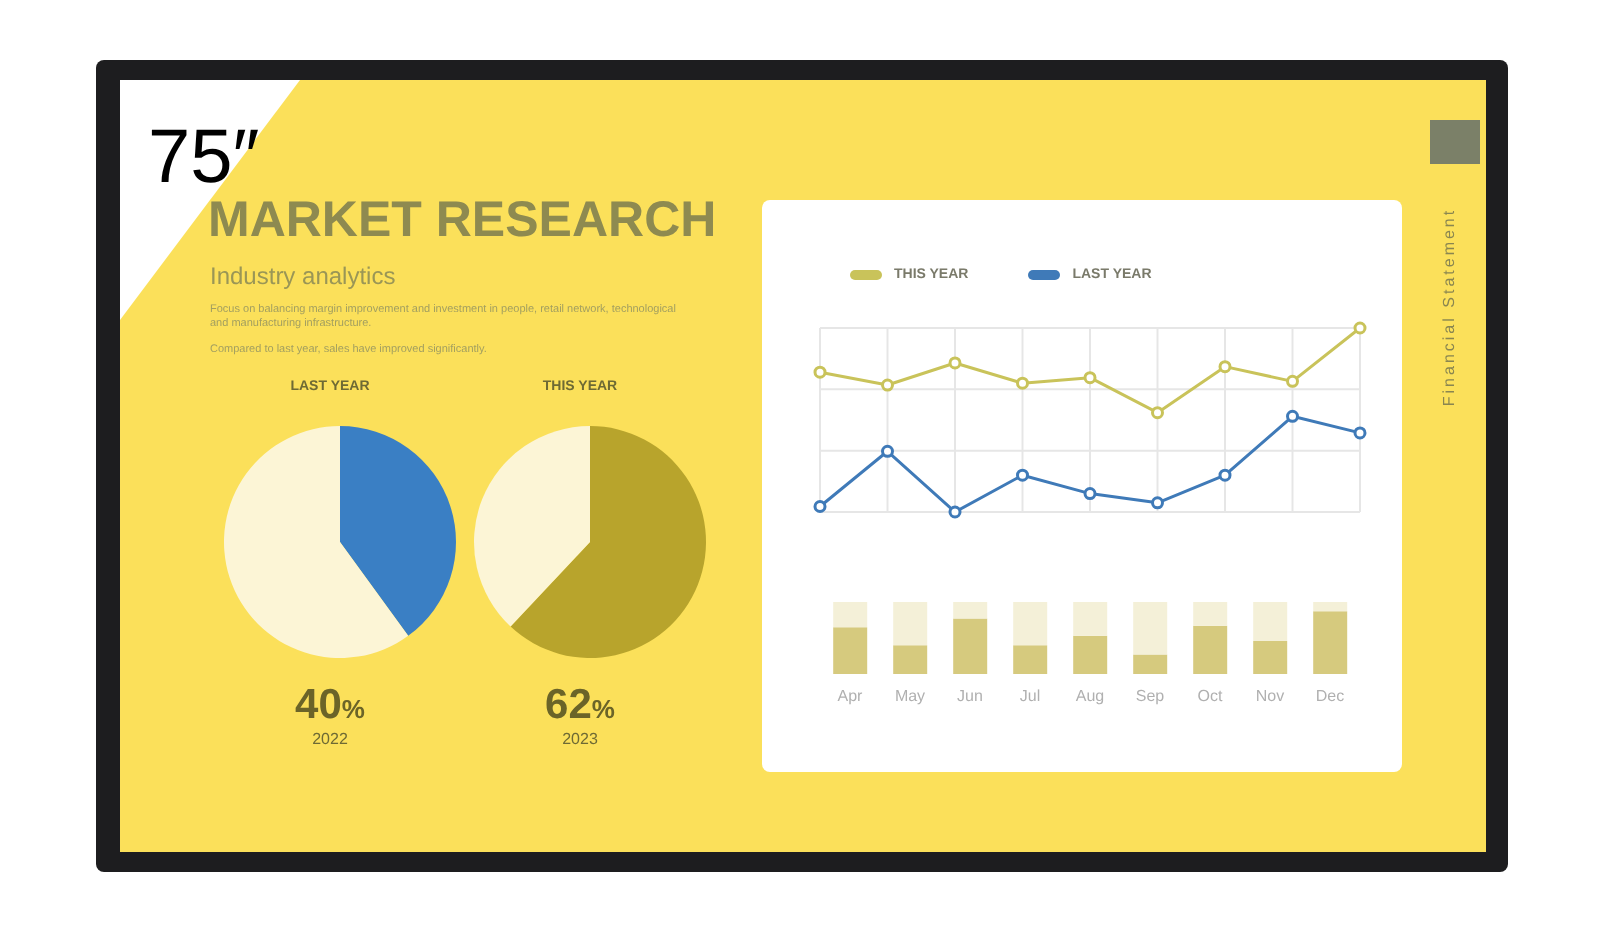  I want to click on x-tick-label: Nov, so click(1270, 696).